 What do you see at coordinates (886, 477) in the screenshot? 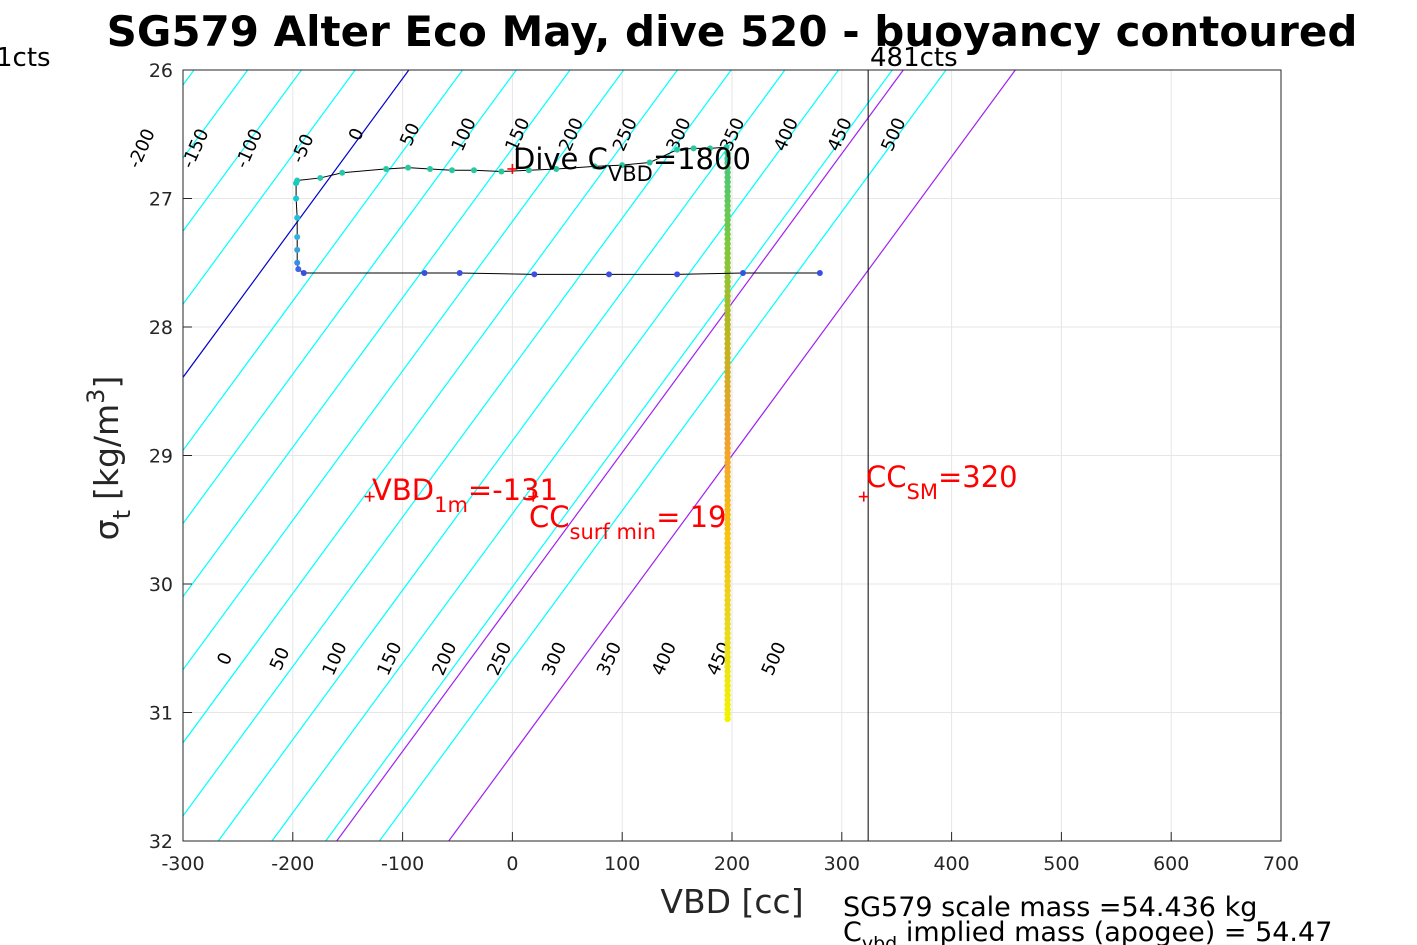
I see `cc-sm-main: CC` at bounding box center [886, 477].